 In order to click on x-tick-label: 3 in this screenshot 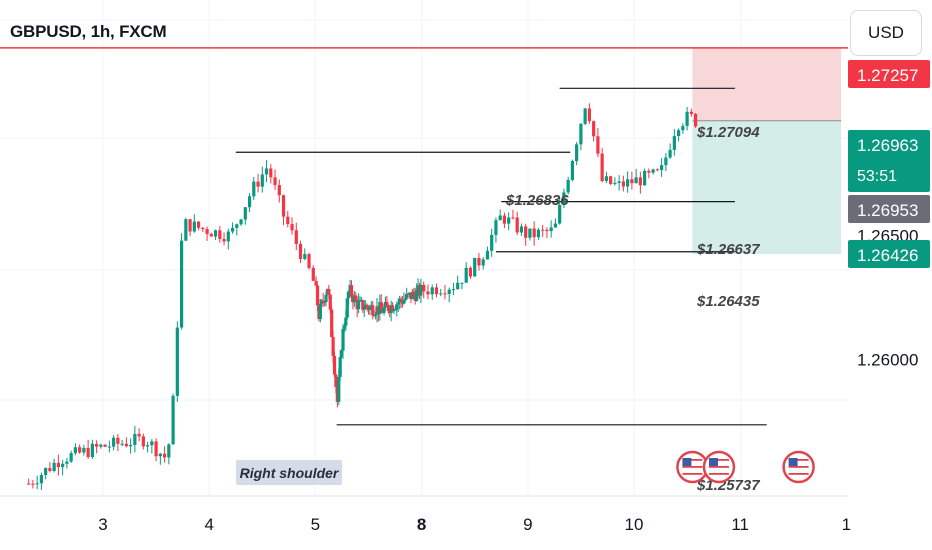, I will do `click(102, 524)`.